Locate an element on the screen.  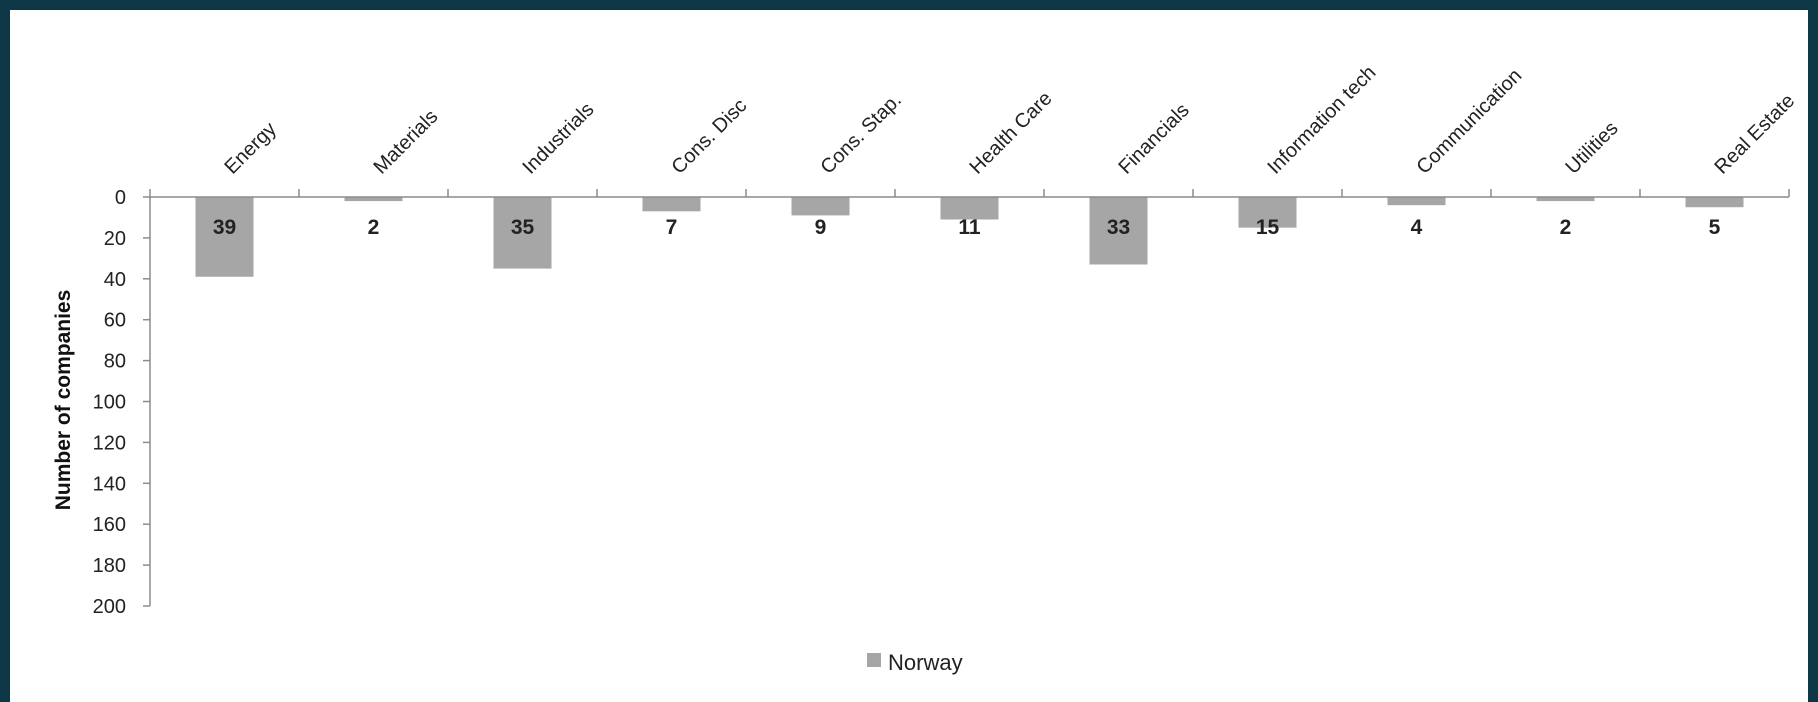
legend: Norway is located at coordinates (915, 662).